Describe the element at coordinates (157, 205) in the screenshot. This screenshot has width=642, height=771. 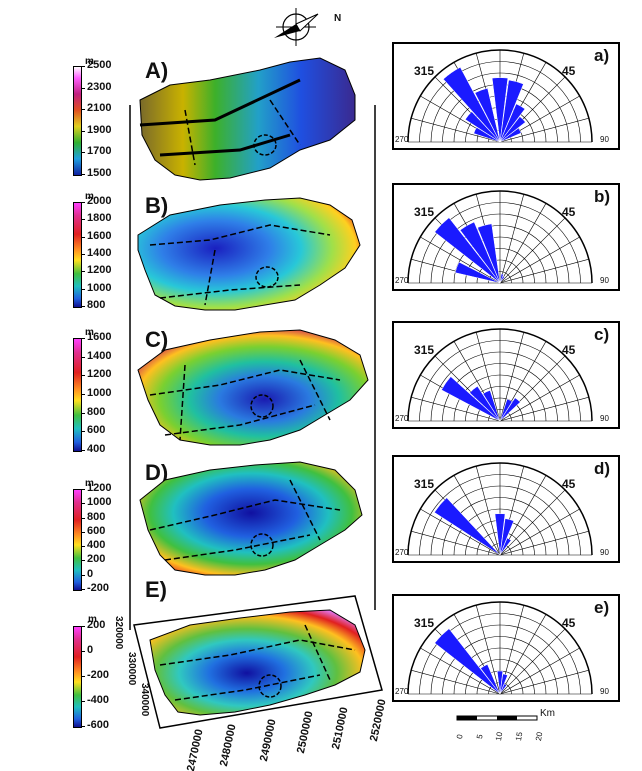
I see `panel-label-b: B)` at that location.